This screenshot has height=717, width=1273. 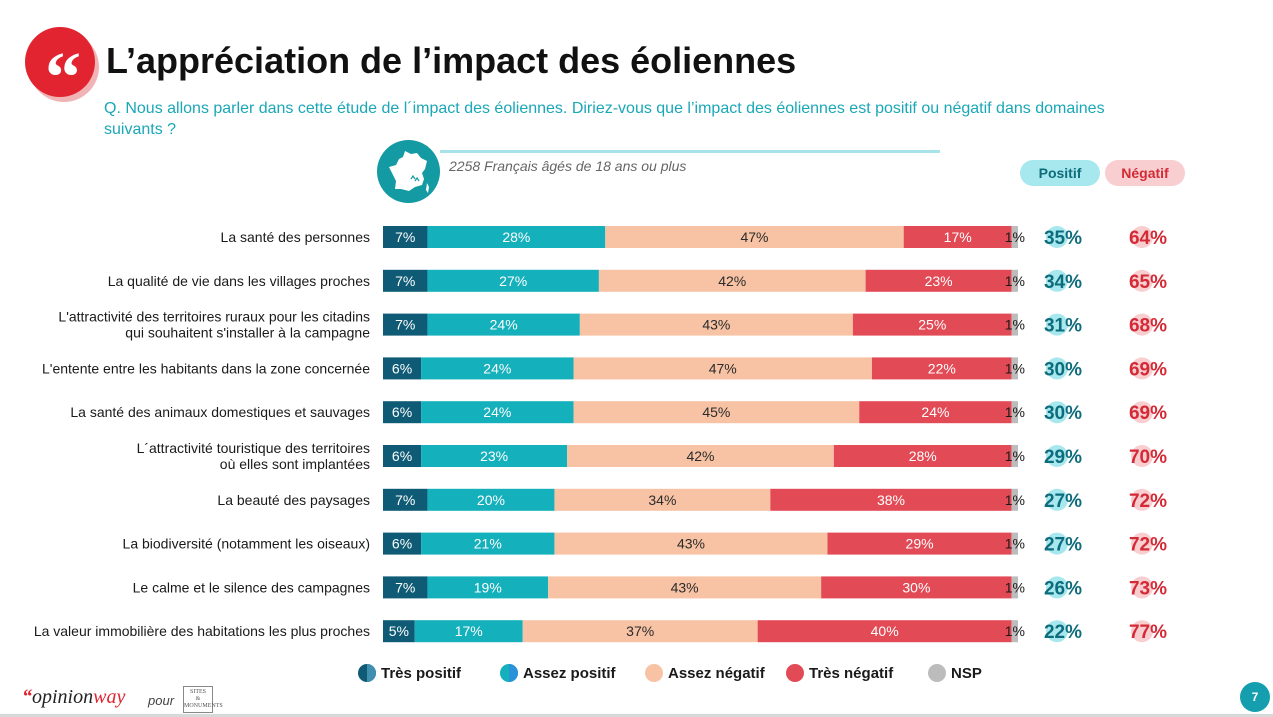 What do you see at coordinates (295, 237) in the screenshot?
I see `category-label: La santé des personnes` at bounding box center [295, 237].